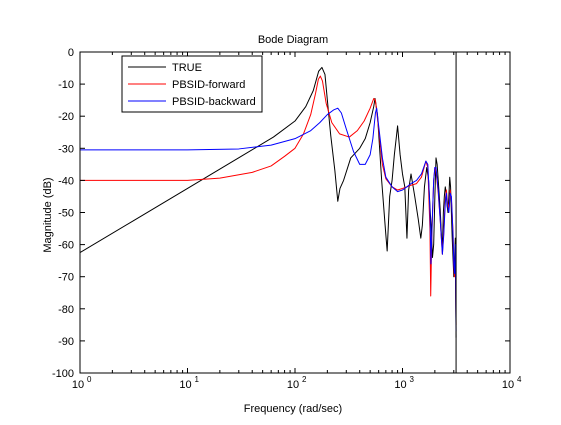  What do you see at coordinates (304, 379) in the screenshot?
I see `x-tick-exponent: 2` at bounding box center [304, 379].